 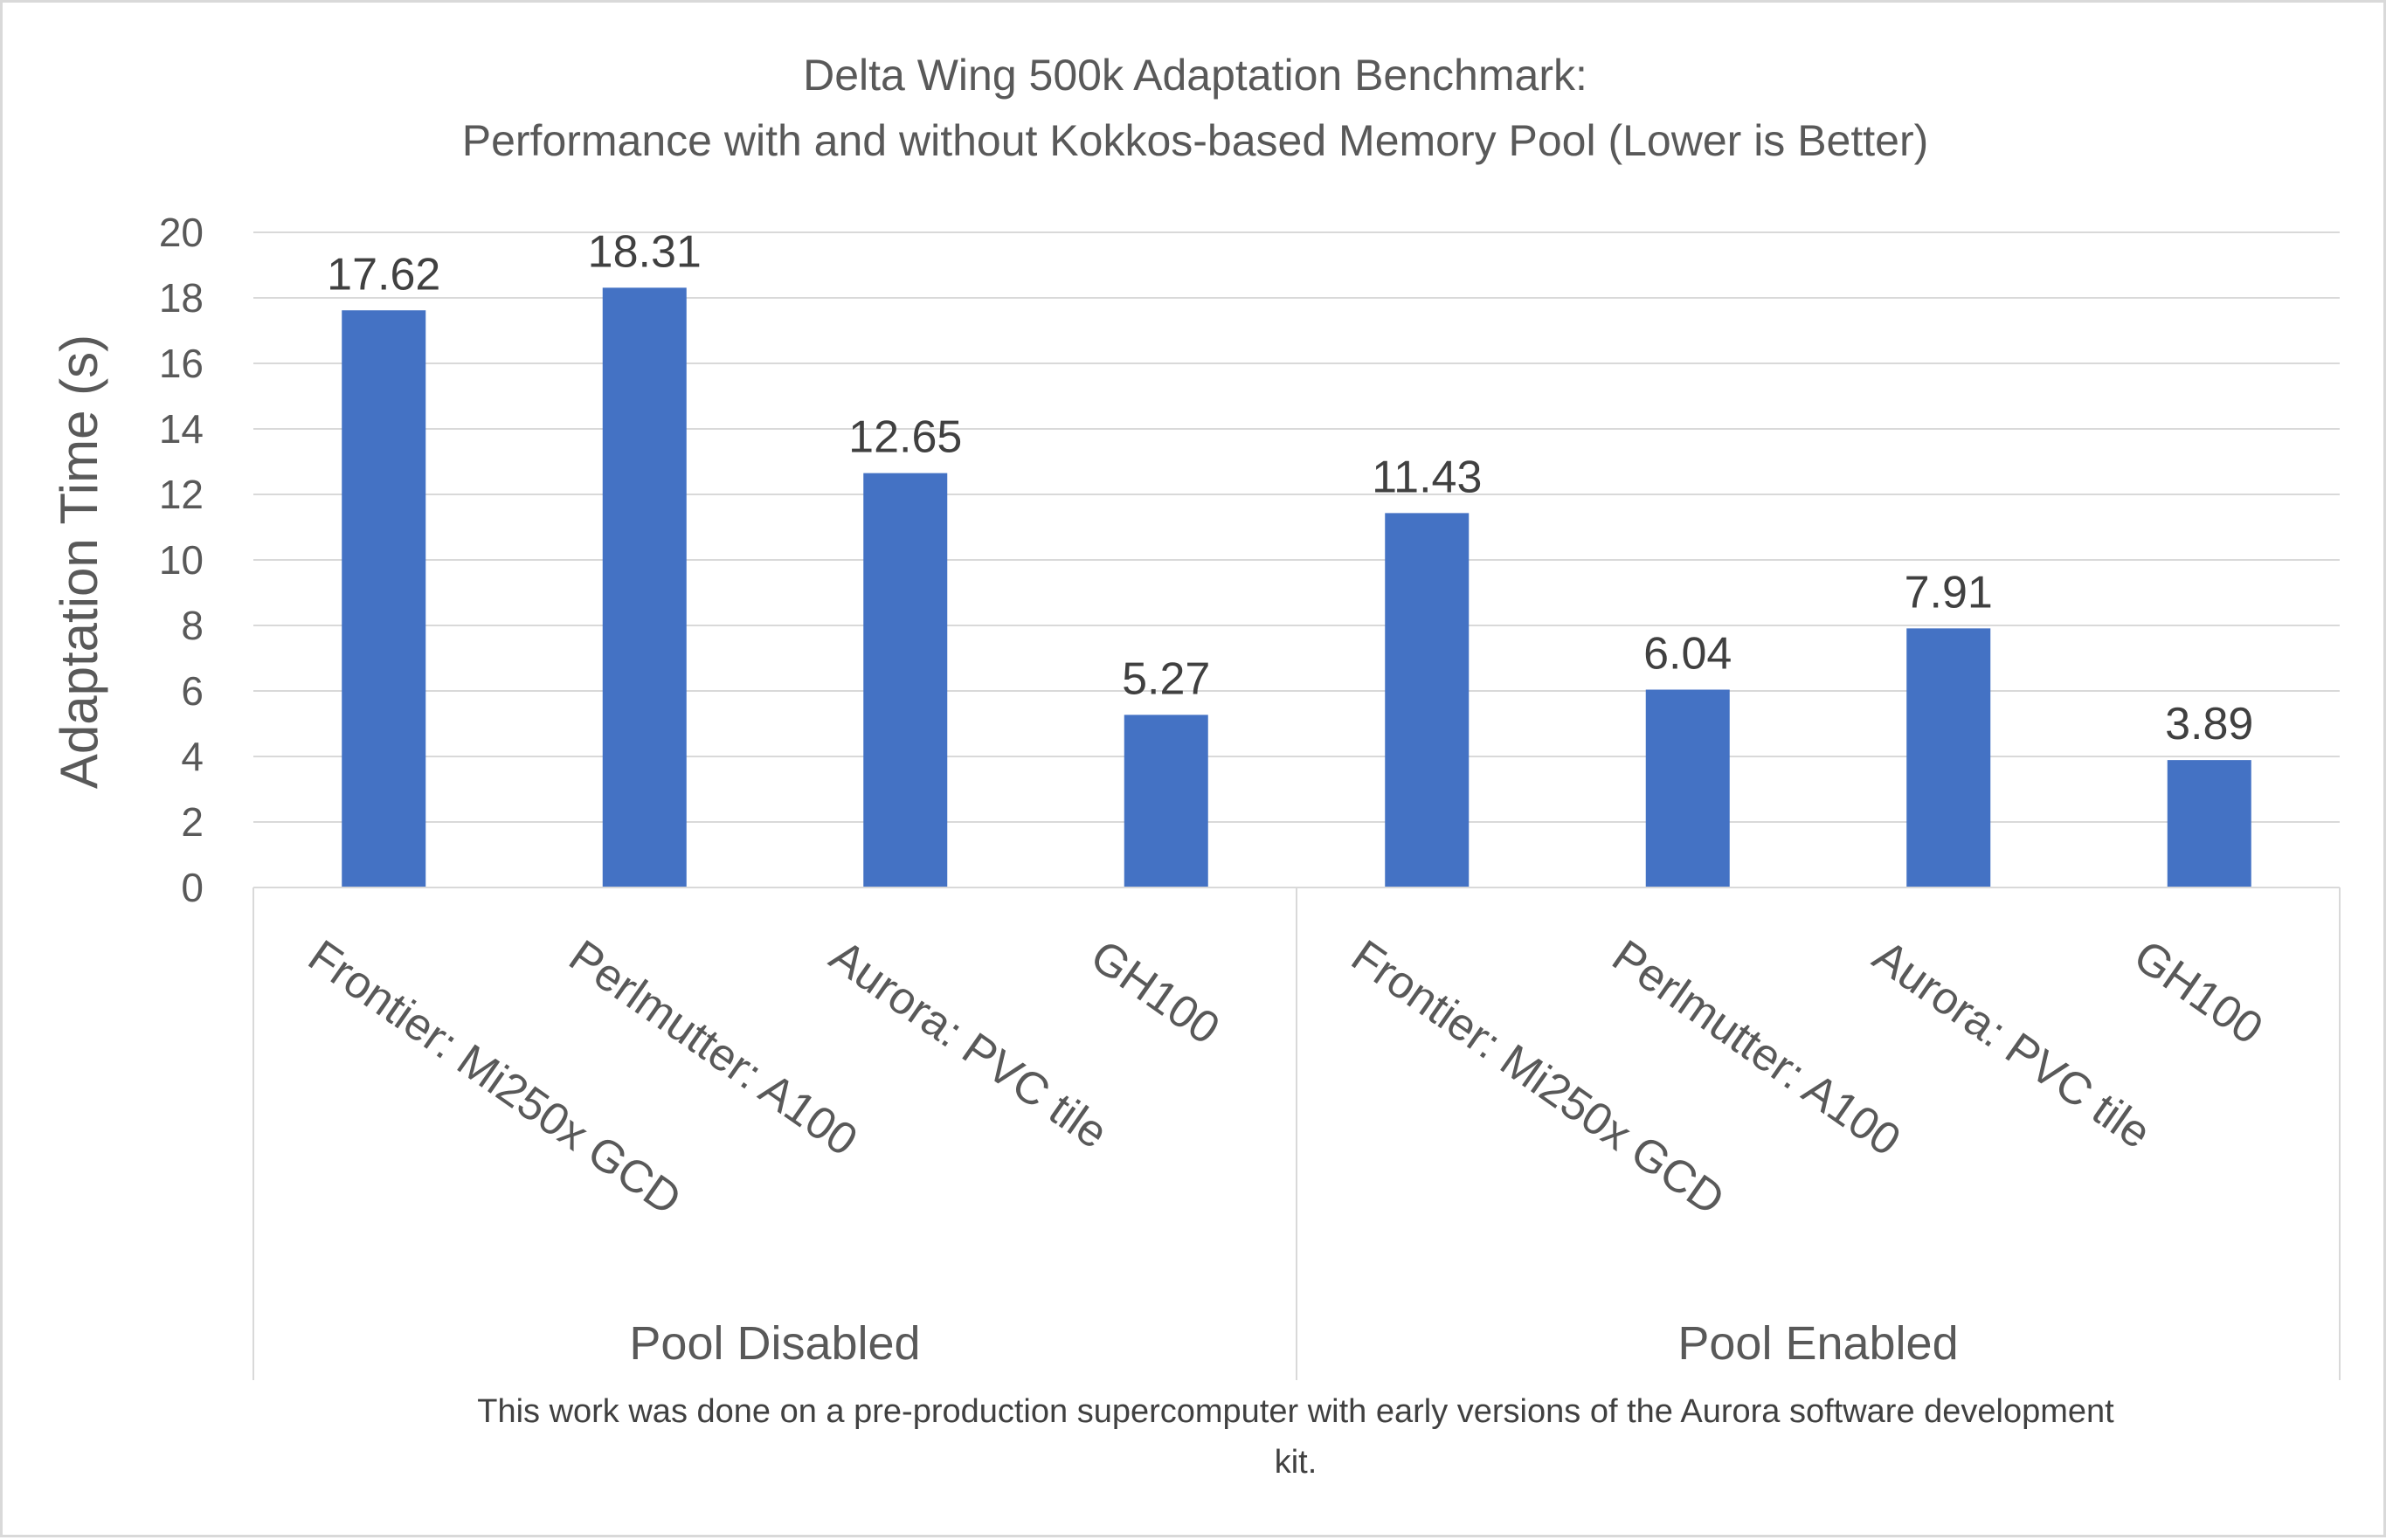 What do you see at coordinates (182, 429) in the screenshot?
I see `y-tick-label: 14` at bounding box center [182, 429].